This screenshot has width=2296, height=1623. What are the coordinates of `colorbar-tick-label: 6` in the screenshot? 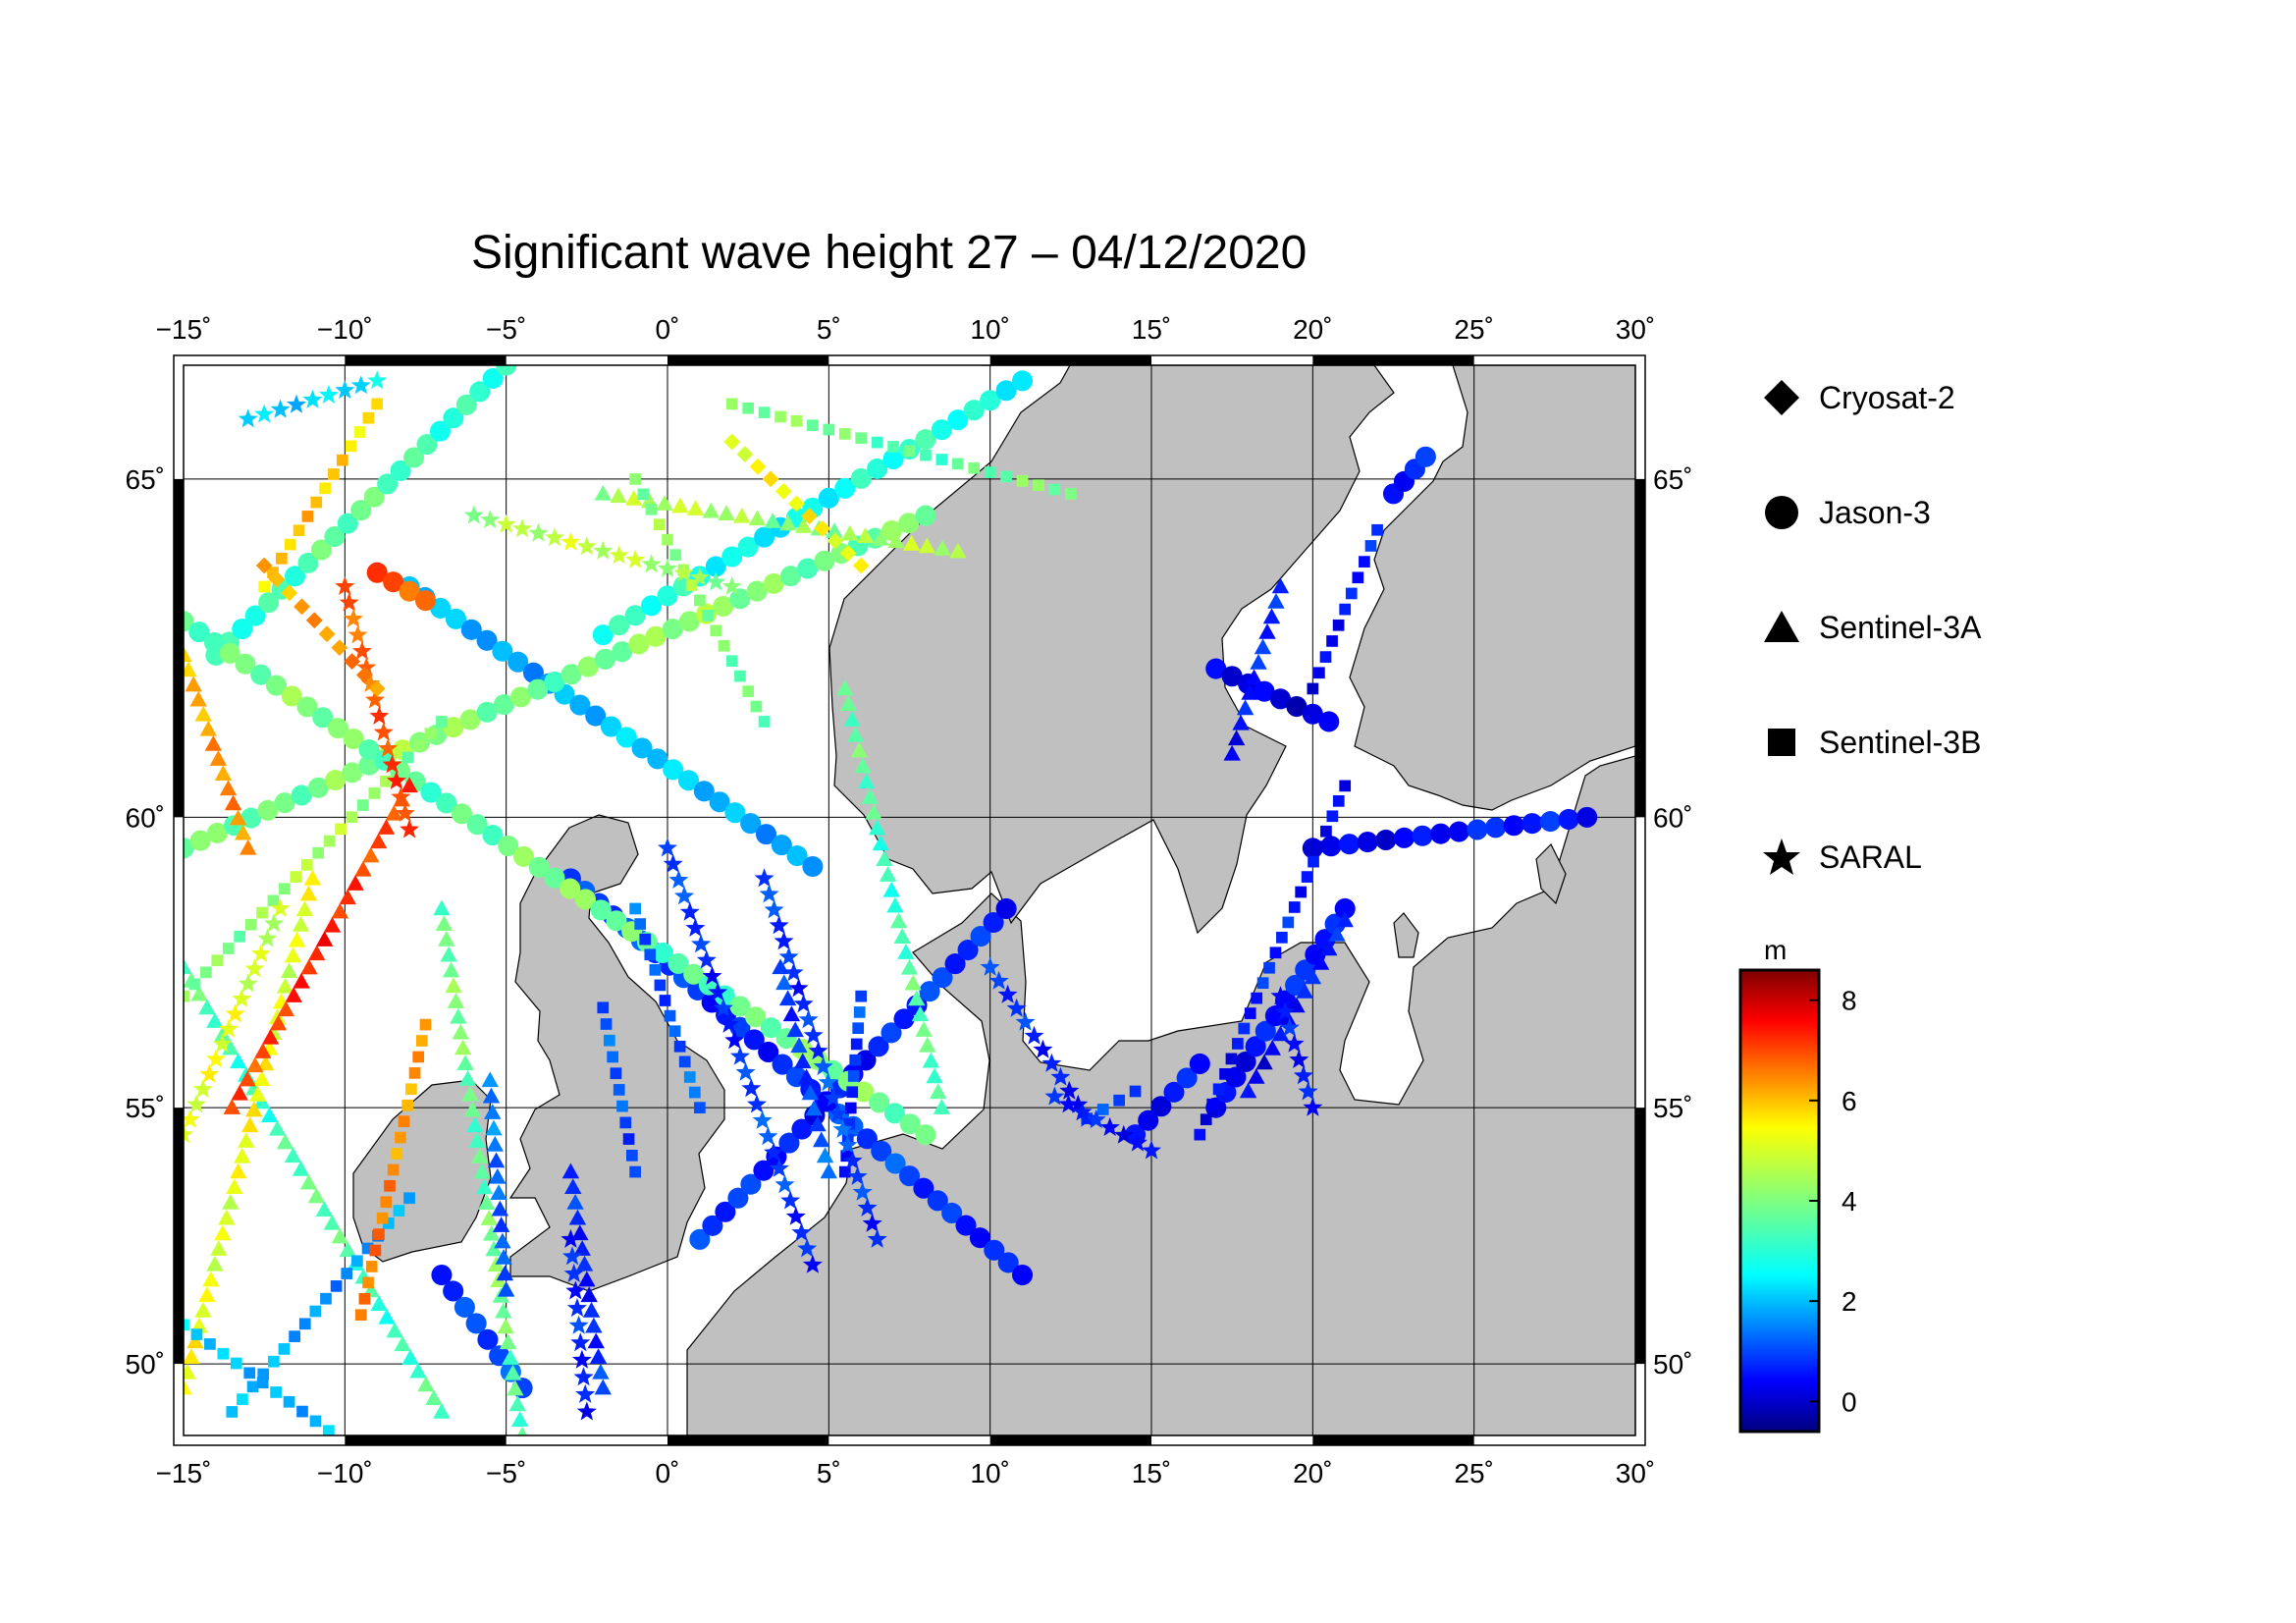 It's located at (1850, 1101).